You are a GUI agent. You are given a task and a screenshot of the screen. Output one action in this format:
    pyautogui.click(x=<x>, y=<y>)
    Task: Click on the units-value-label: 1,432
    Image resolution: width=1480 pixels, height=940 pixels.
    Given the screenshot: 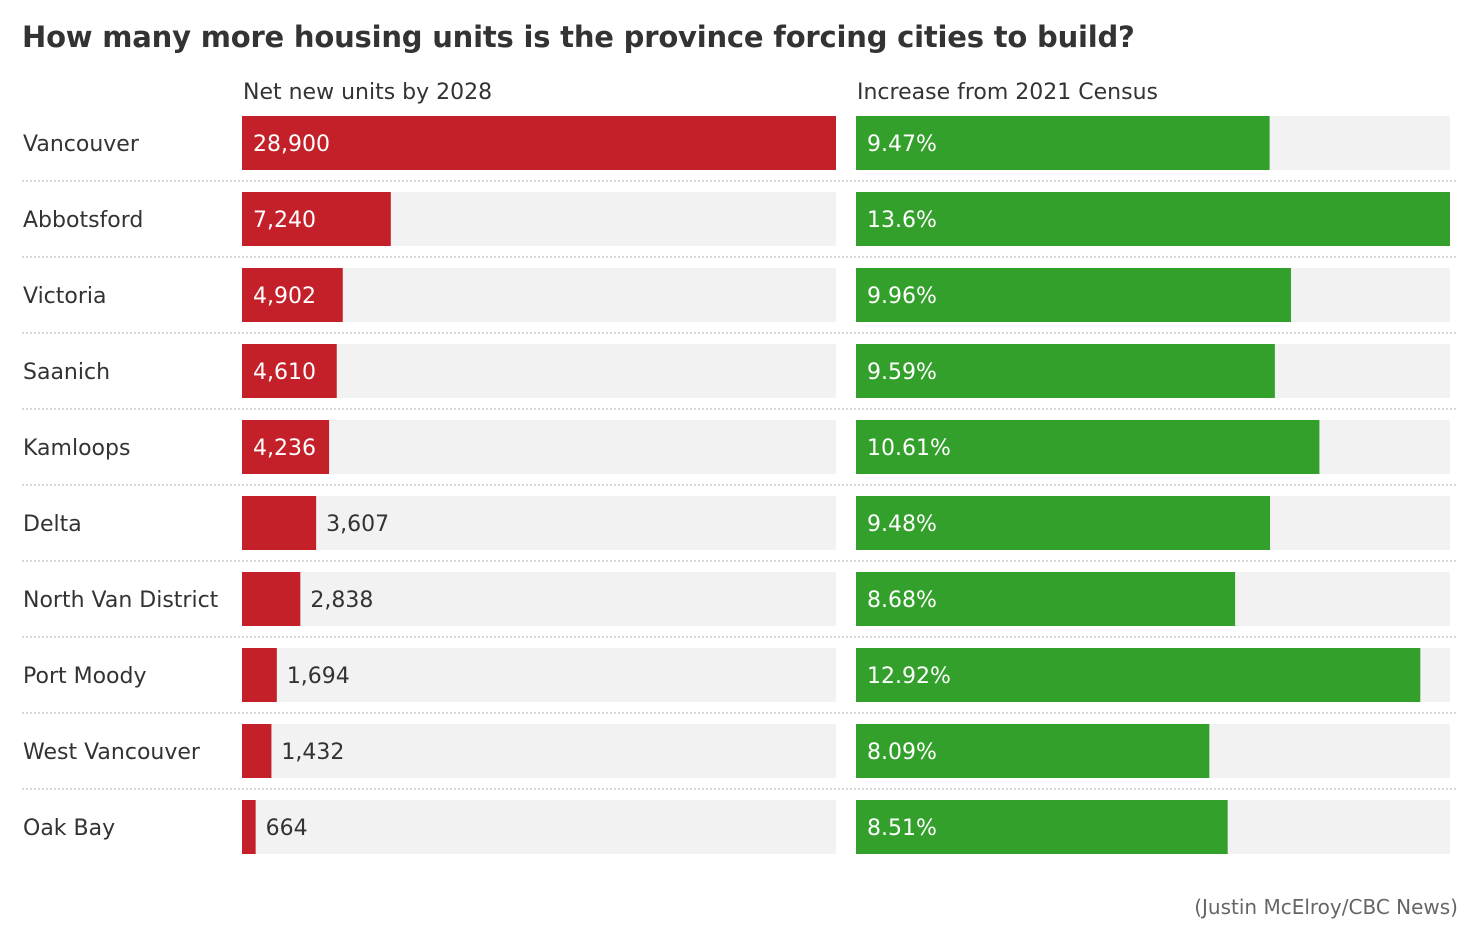 What is the action you would take?
    pyautogui.click(x=312, y=752)
    